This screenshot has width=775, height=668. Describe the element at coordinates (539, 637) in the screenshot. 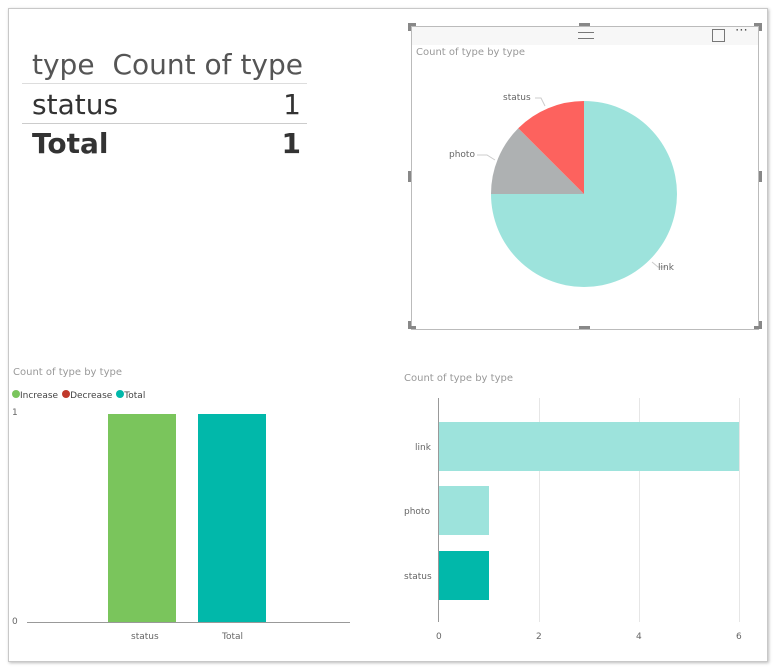

I see `x-tick-label: 2` at that location.